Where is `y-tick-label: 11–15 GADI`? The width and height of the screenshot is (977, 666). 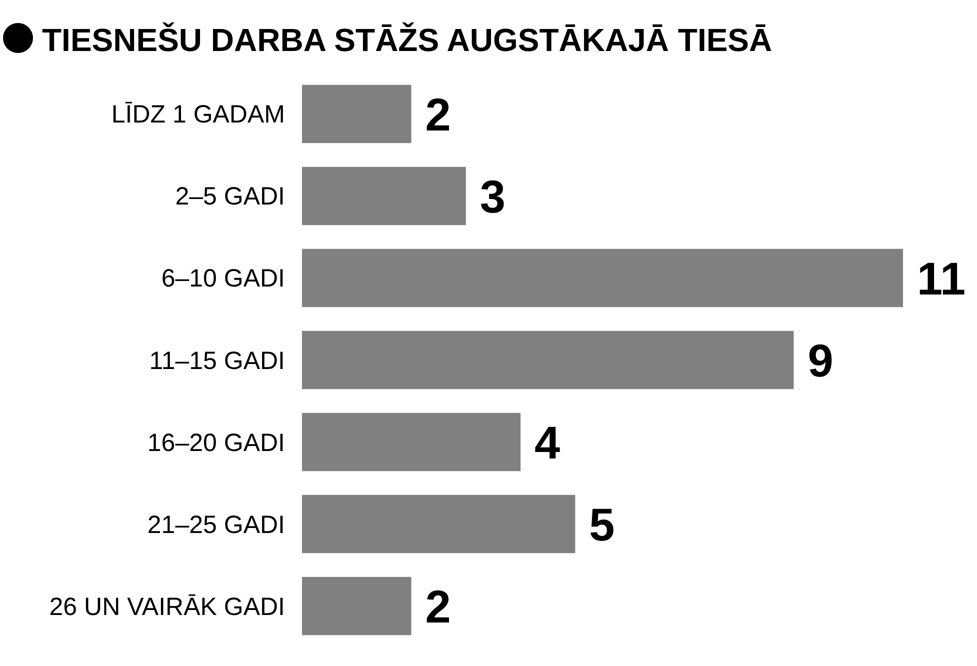
y-tick-label: 11–15 GADI is located at coordinates (217, 360).